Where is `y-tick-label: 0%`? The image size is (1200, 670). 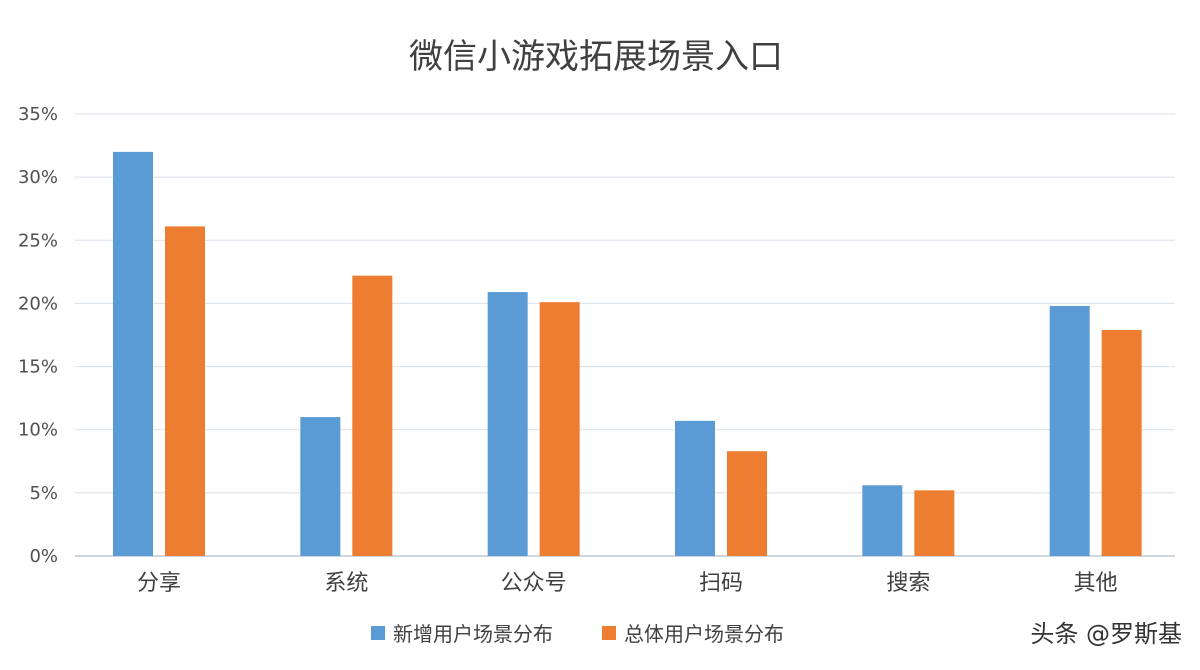 y-tick-label: 0% is located at coordinates (43, 556).